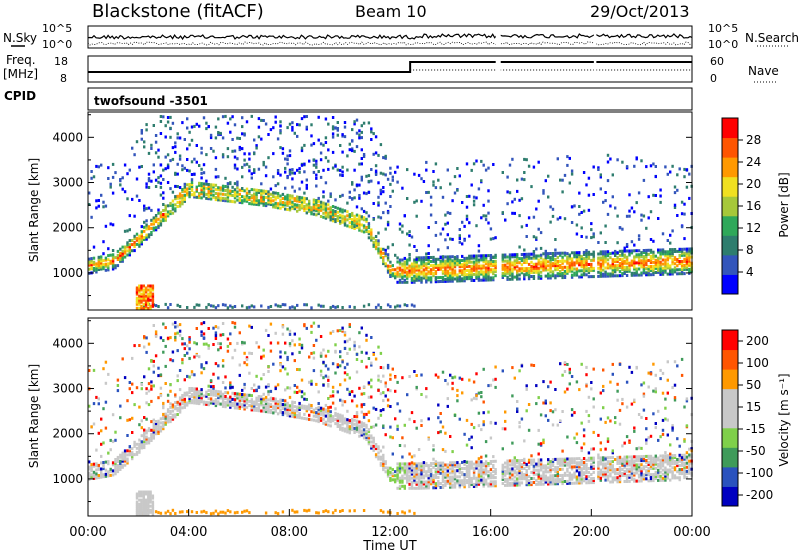  I want to click on colorbar-swatch, so click(730, 186).